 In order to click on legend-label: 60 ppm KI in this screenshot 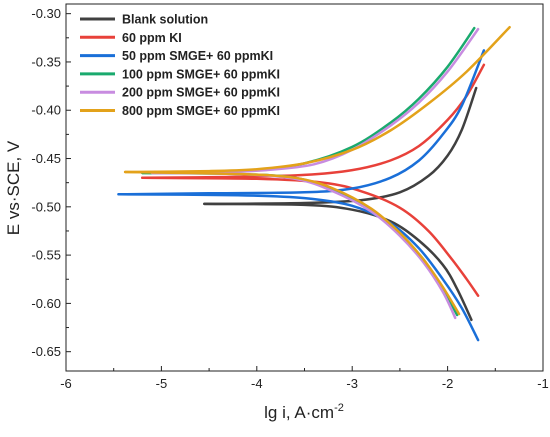, I will do `click(152, 38)`.